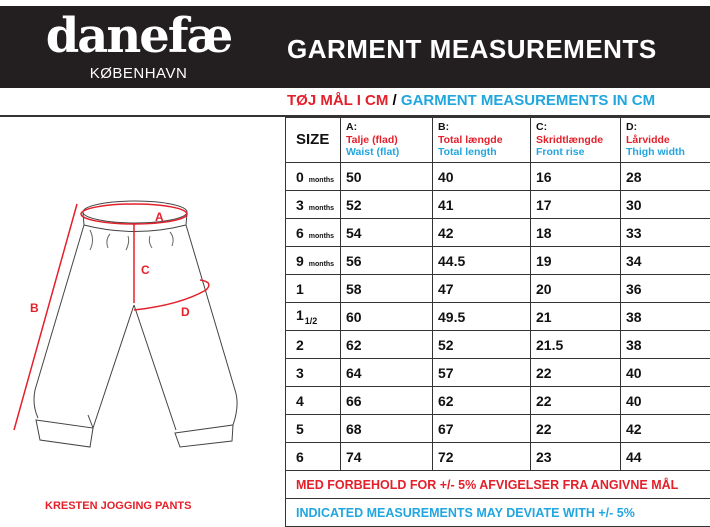 The width and height of the screenshot is (710, 527). I want to click on brand-name: danefæ, so click(138, 36).